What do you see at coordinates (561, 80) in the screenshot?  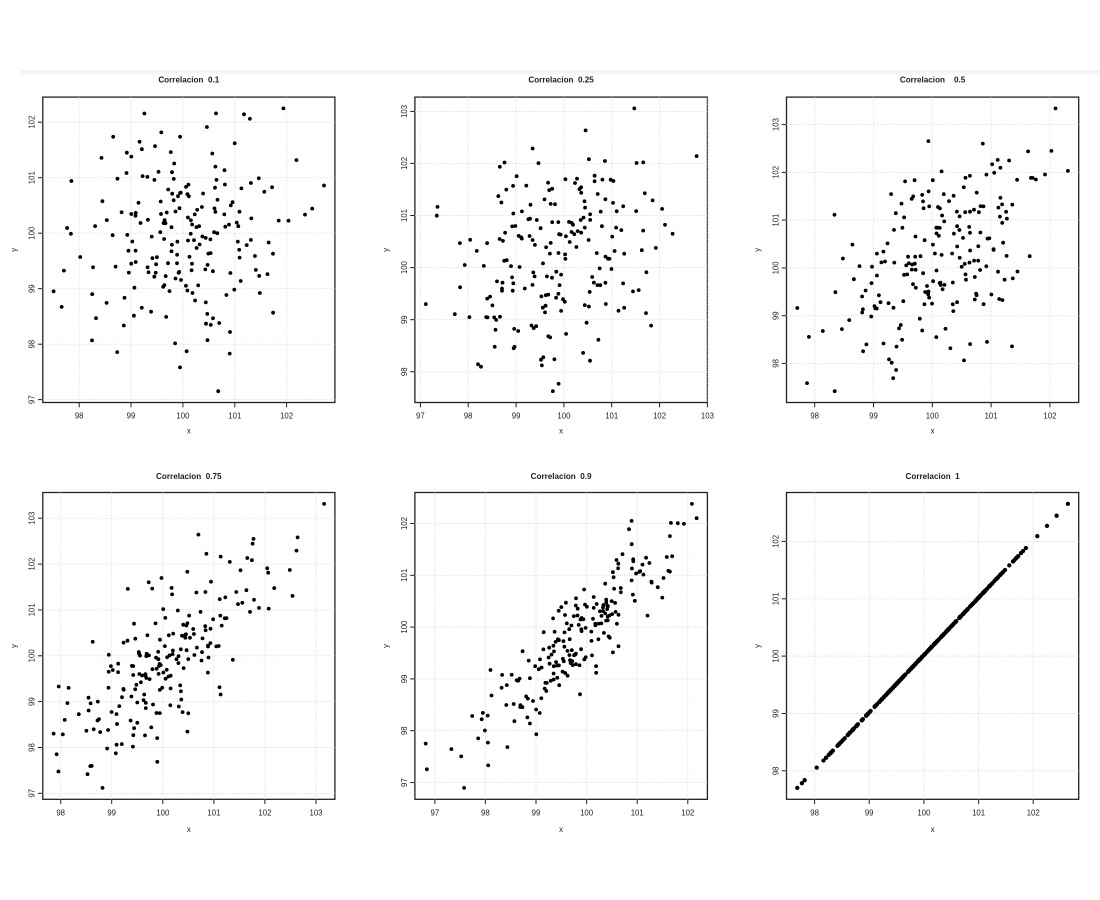 I see `svg-text: Correlacion 0.25` at bounding box center [561, 80].